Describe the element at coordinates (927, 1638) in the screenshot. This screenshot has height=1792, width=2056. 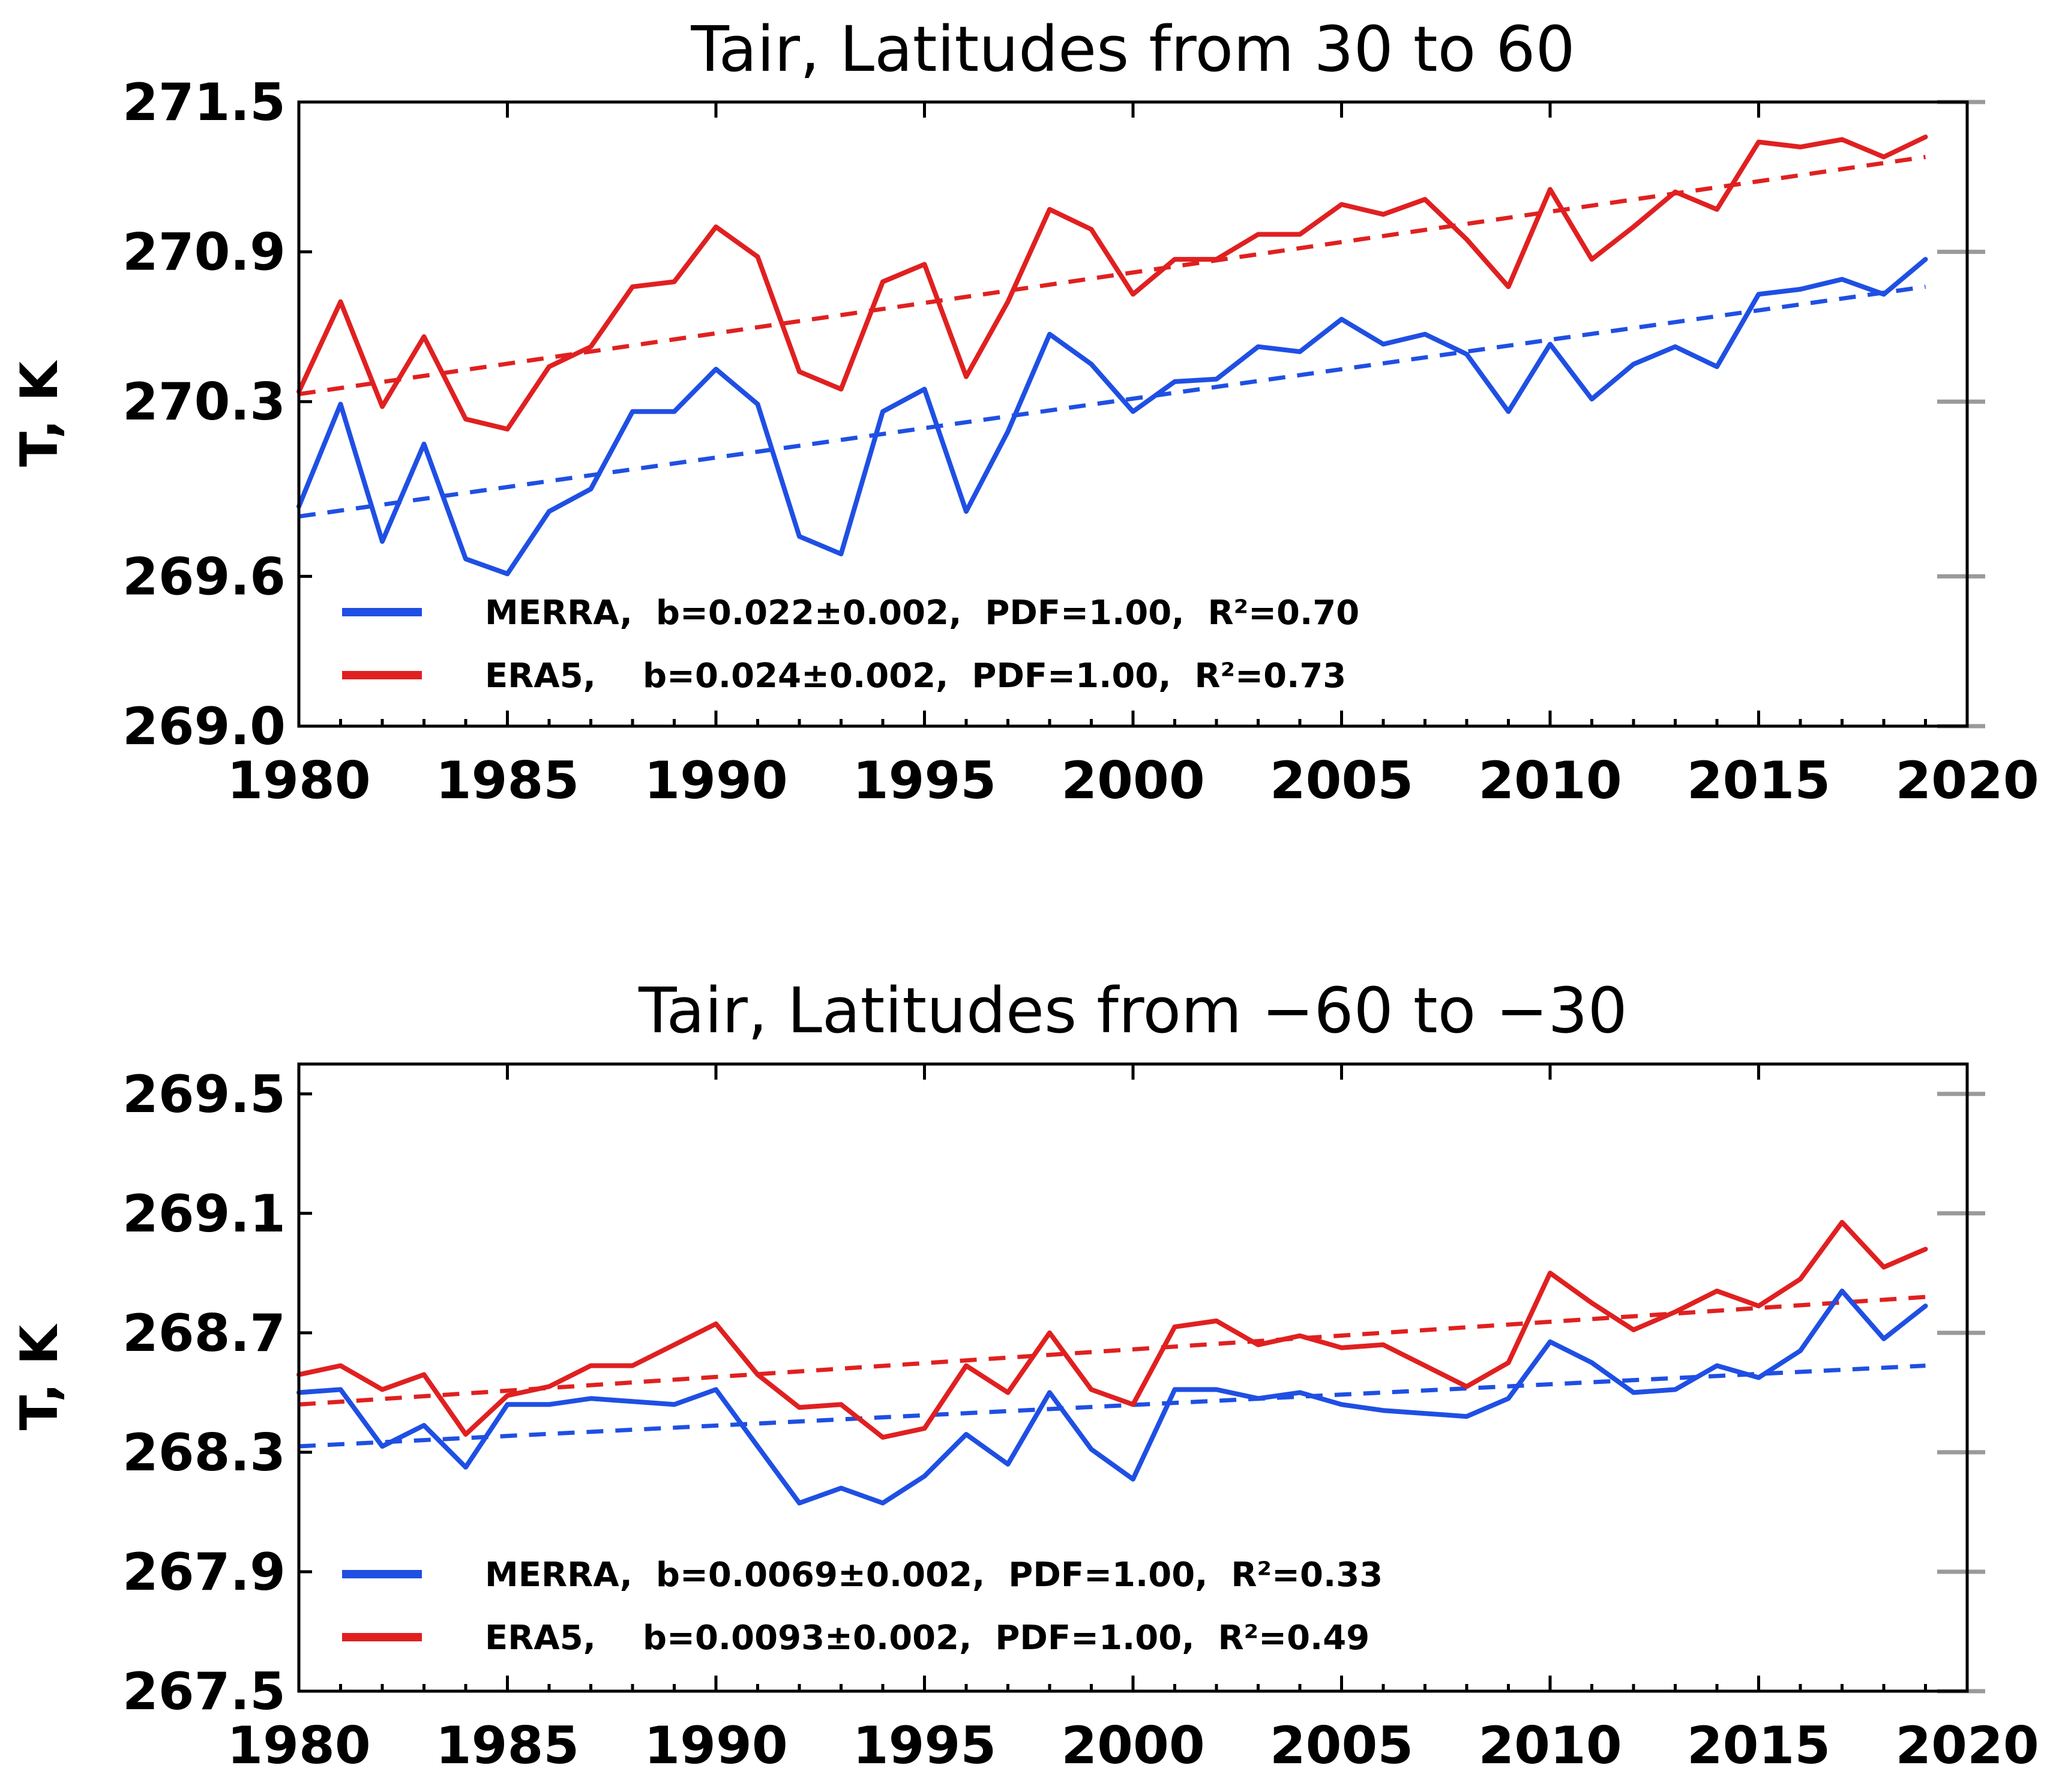
I see `era5-legend-label: ERA5, b=0.0093±0.002, PDF=1.00, R²=0.49` at that location.